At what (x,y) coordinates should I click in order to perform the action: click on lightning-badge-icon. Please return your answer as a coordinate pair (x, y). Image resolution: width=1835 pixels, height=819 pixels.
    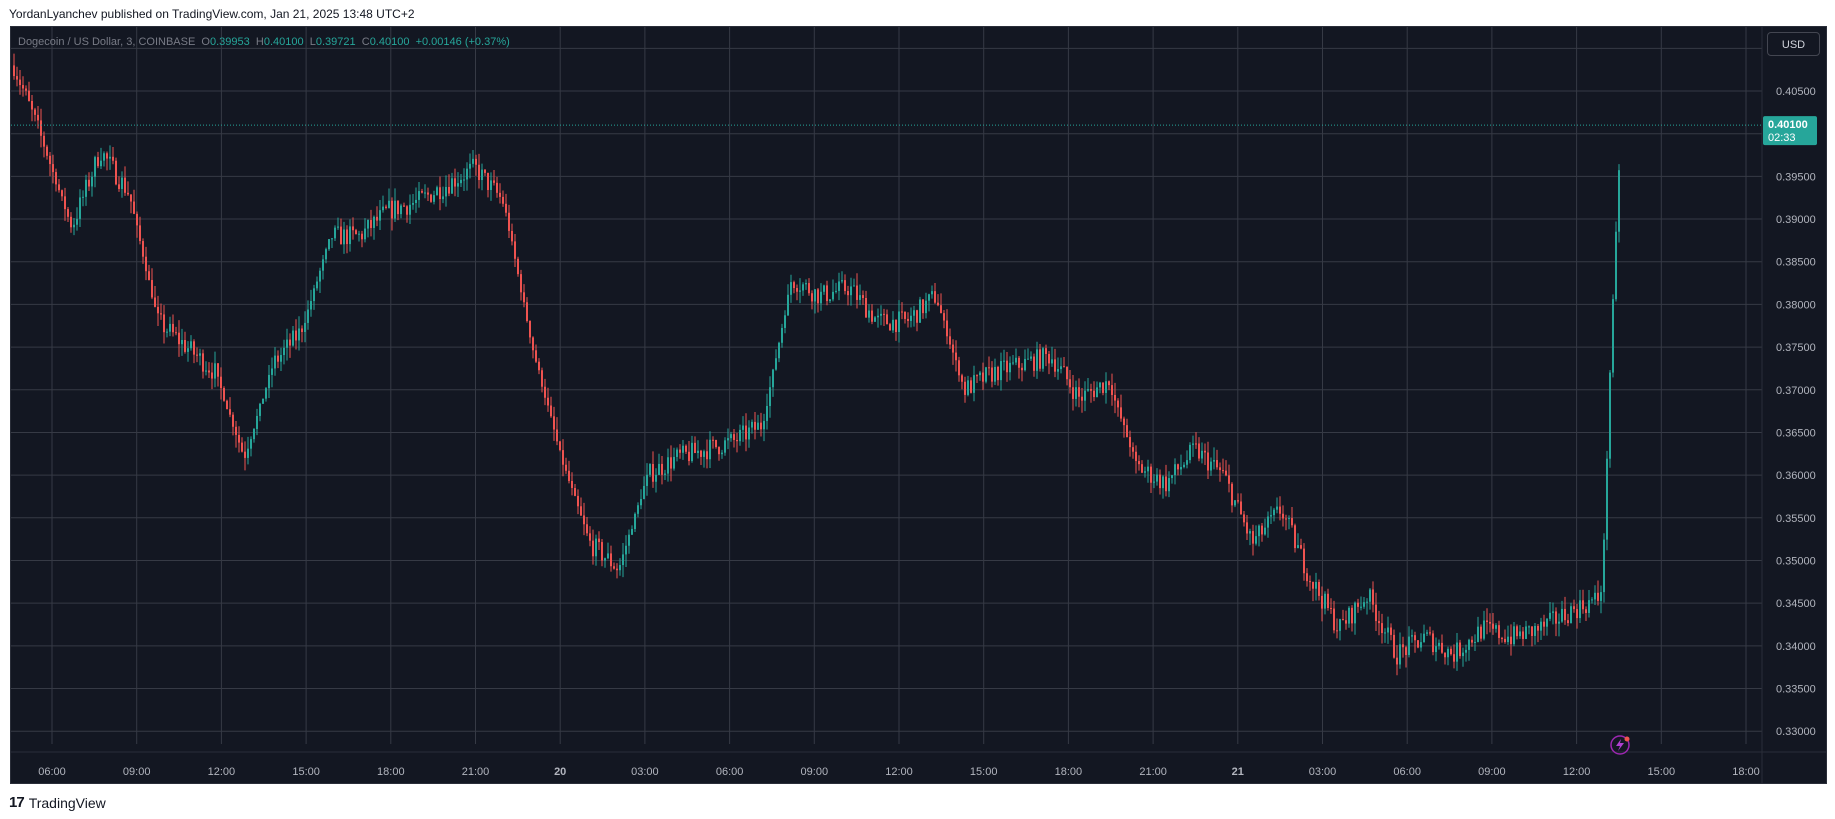
    Looking at the image, I should click on (1620, 745).